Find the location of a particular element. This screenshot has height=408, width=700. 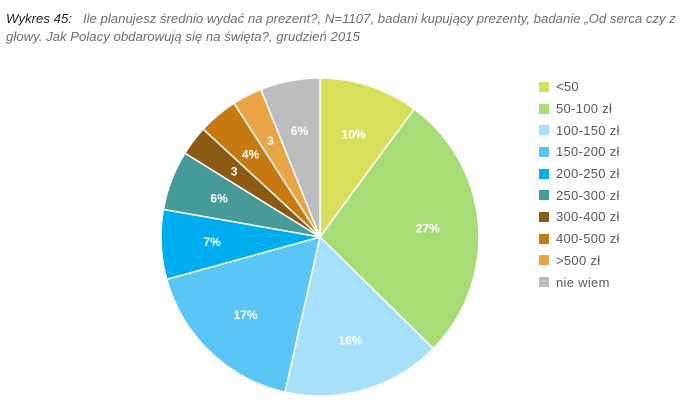

slice-value-label-1: 27% is located at coordinates (428, 228).